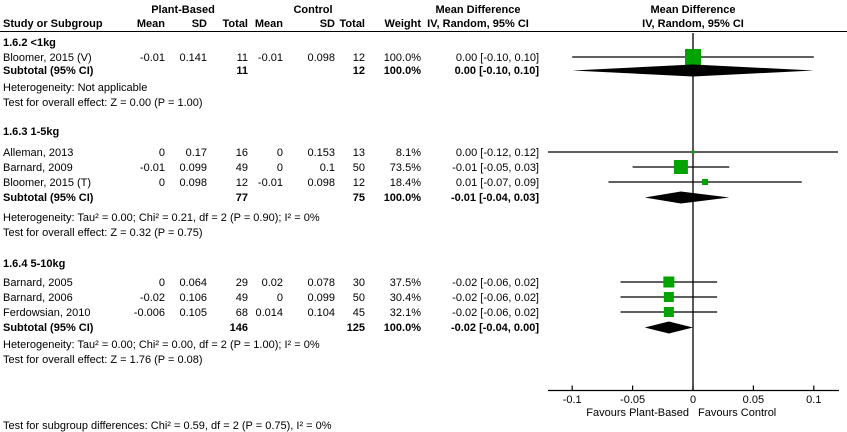 Image resolution: width=847 pixels, height=432 pixels. Describe the element at coordinates (321, 313) in the screenshot. I see `control-sd-value: 0.104` at that location.